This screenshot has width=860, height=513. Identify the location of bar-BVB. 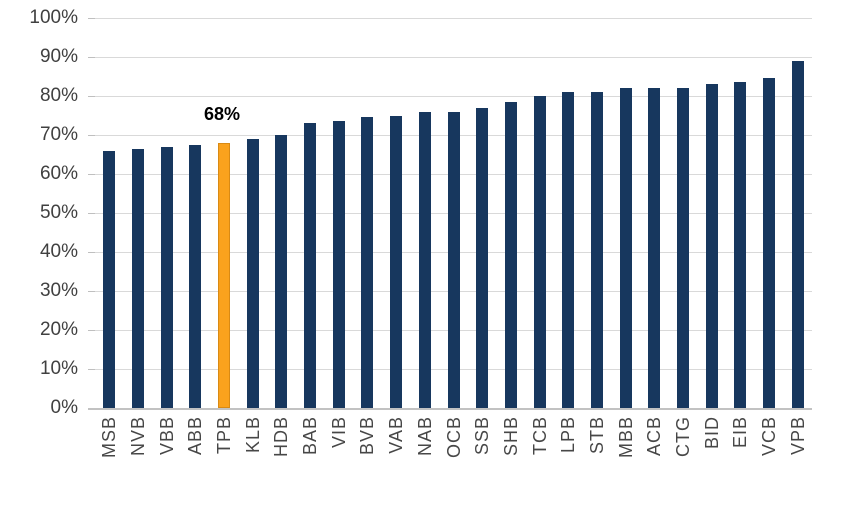
(367, 262).